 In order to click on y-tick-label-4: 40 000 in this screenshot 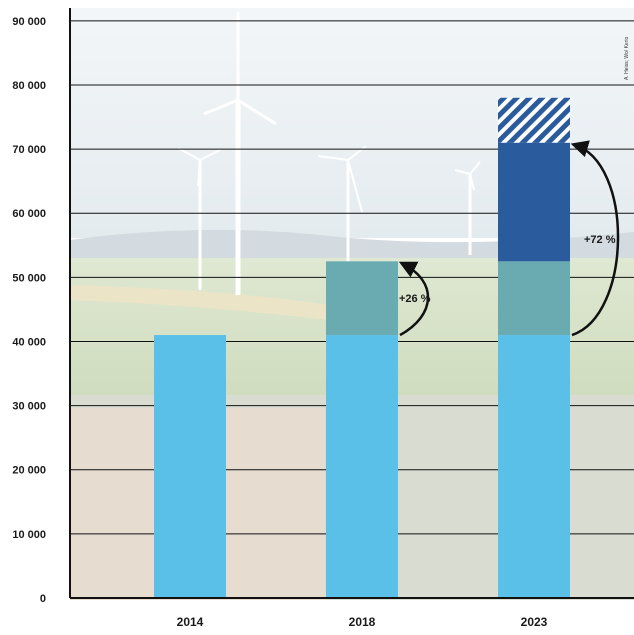, I will do `click(29, 342)`.